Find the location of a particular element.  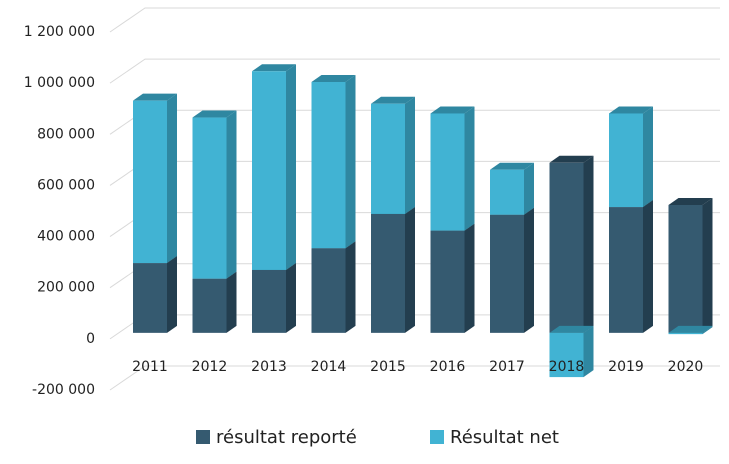

y-tick-label: 1 000 000 is located at coordinates (59, 83).